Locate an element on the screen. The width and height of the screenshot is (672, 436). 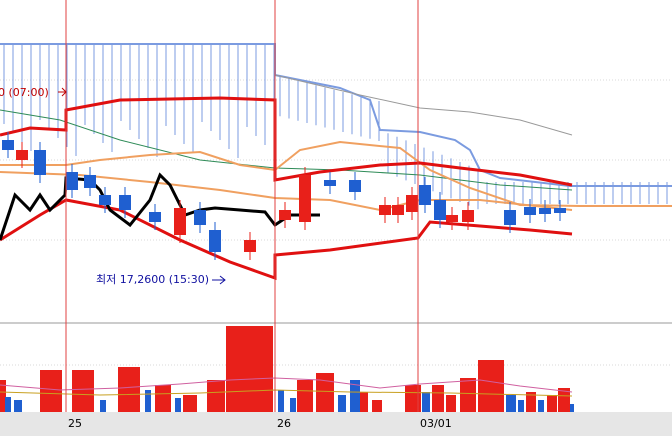
x-tick-label: 26 is located at coordinates (284, 423).